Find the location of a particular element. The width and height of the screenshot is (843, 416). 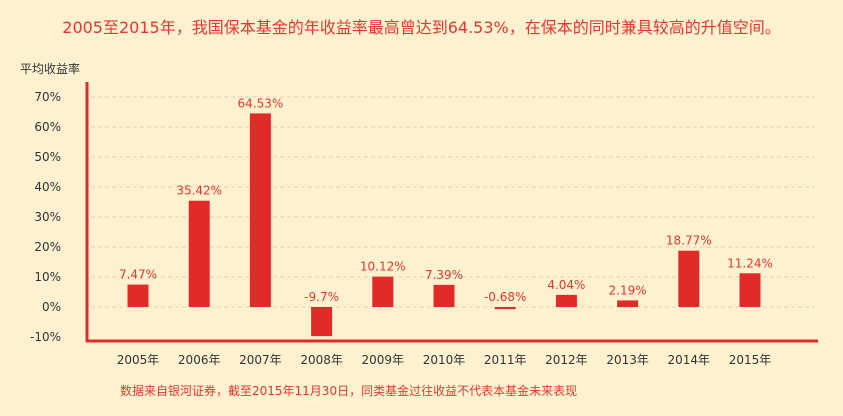

bar-value-label: 10.12% is located at coordinates (383, 267).